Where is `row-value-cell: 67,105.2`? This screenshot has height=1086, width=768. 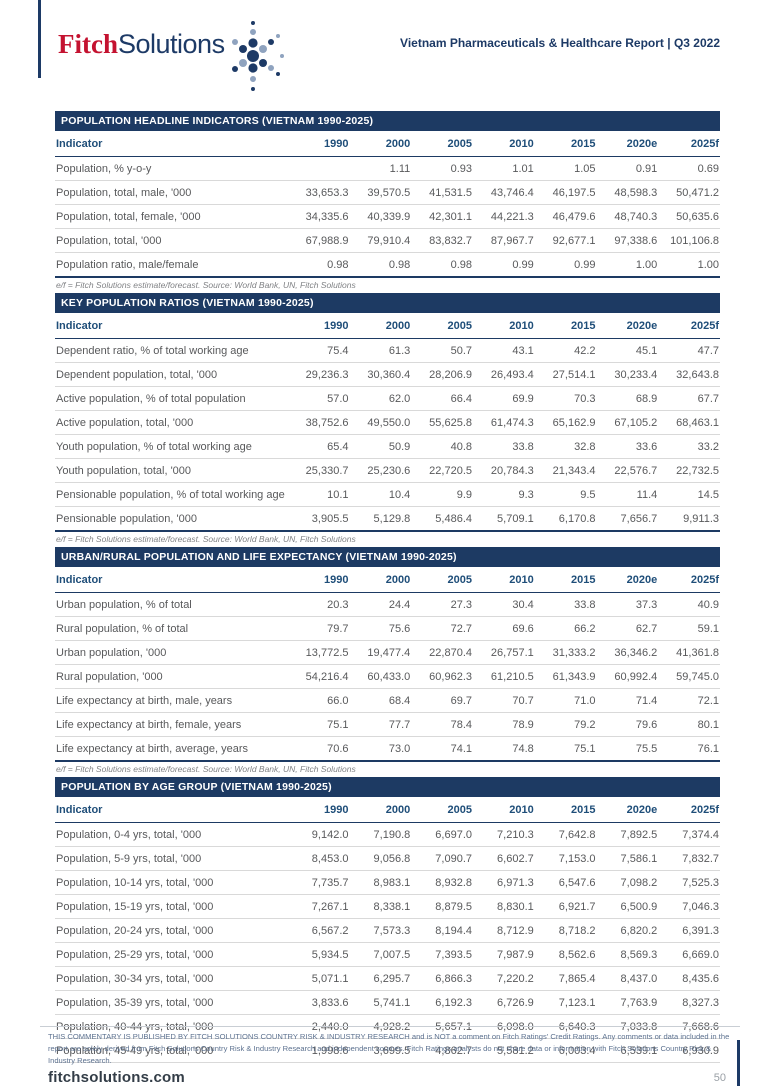 row-value-cell: 67,105.2 is located at coordinates (627, 422).